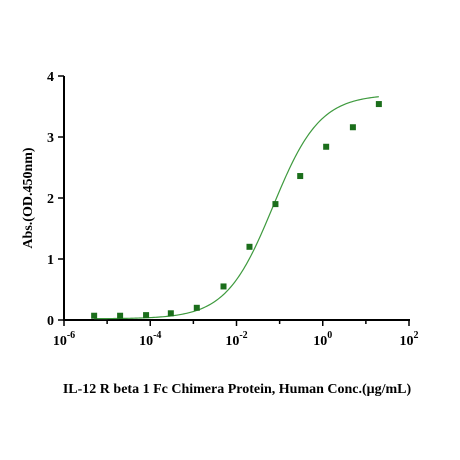  I want to click on x-tick-label: 10⁻⁶, so click(64, 339).